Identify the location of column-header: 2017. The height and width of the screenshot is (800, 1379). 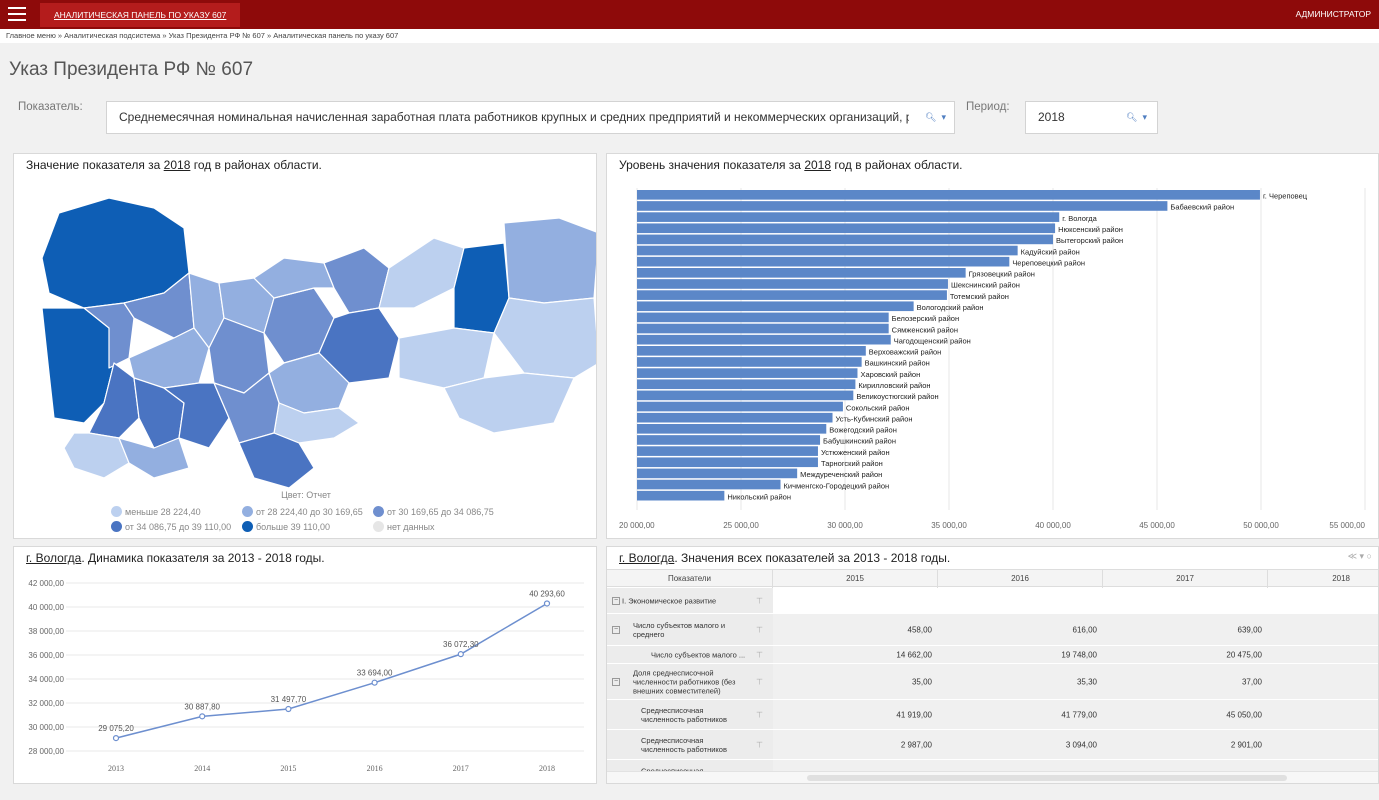
(1185, 579).